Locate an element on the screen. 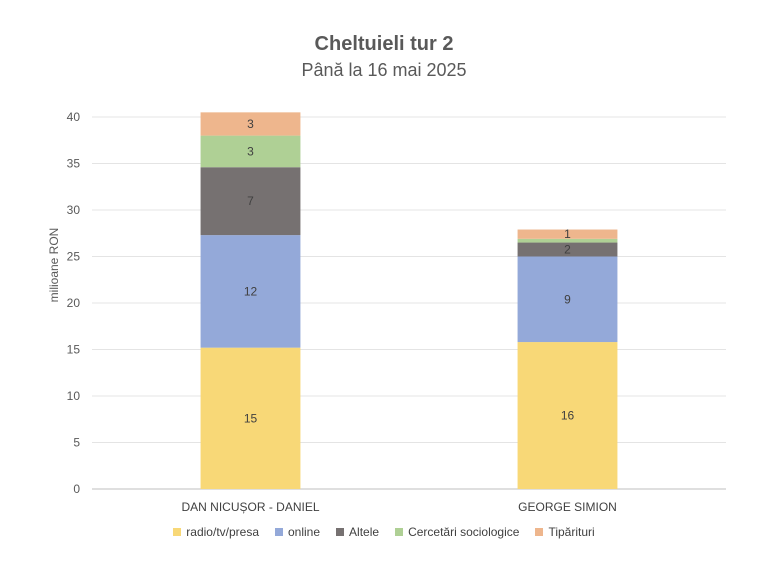 The image size is (768, 582). data-label: 16 is located at coordinates (568, 416).